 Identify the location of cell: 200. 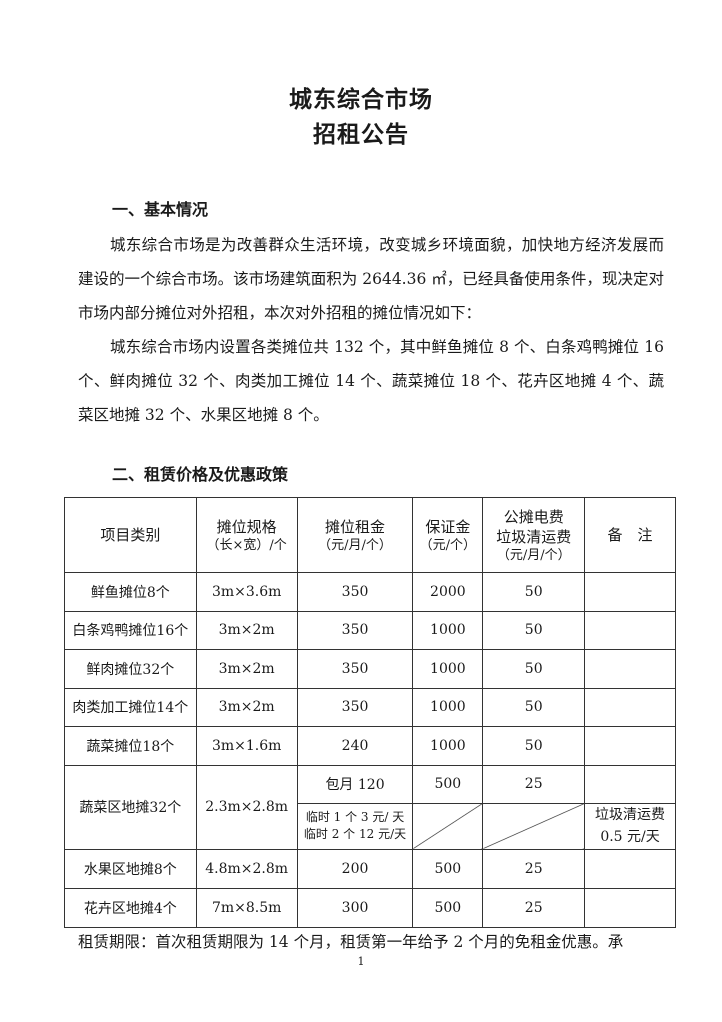
(355, 868).